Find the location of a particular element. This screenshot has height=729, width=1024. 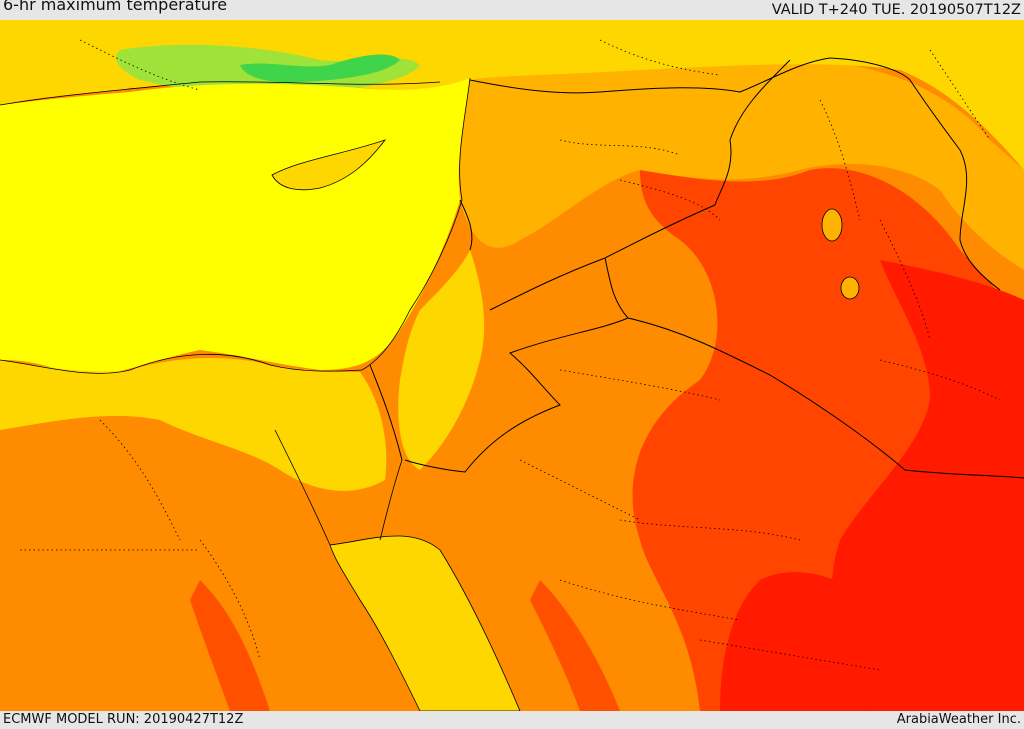

border-jordan-saudi is located at coordinates (516, 395).